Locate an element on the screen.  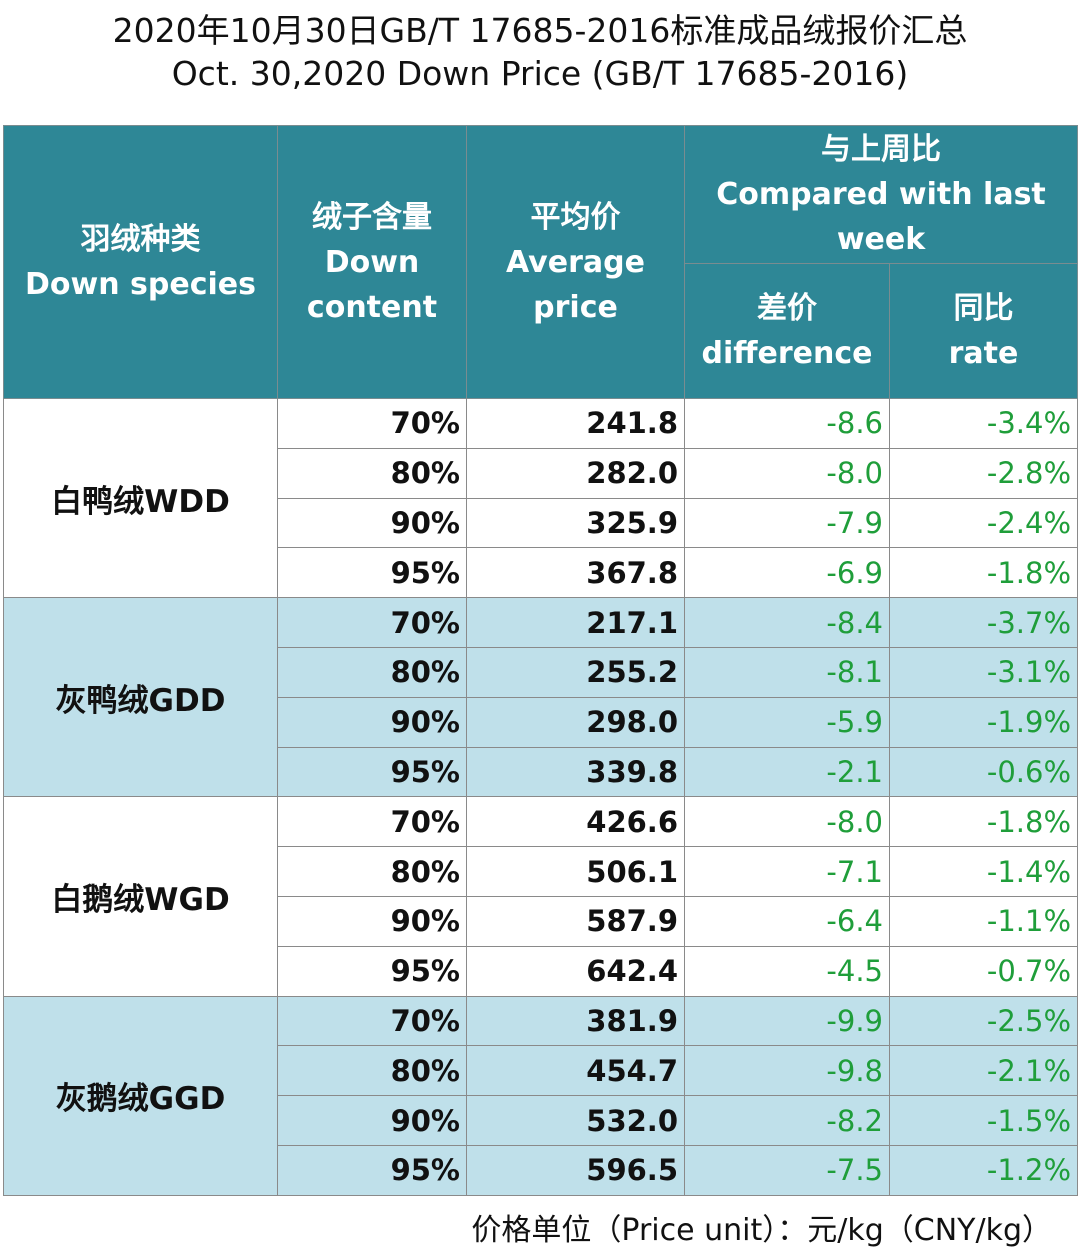
average-price-cell: 339.8 is located at coordinates (575, 772).